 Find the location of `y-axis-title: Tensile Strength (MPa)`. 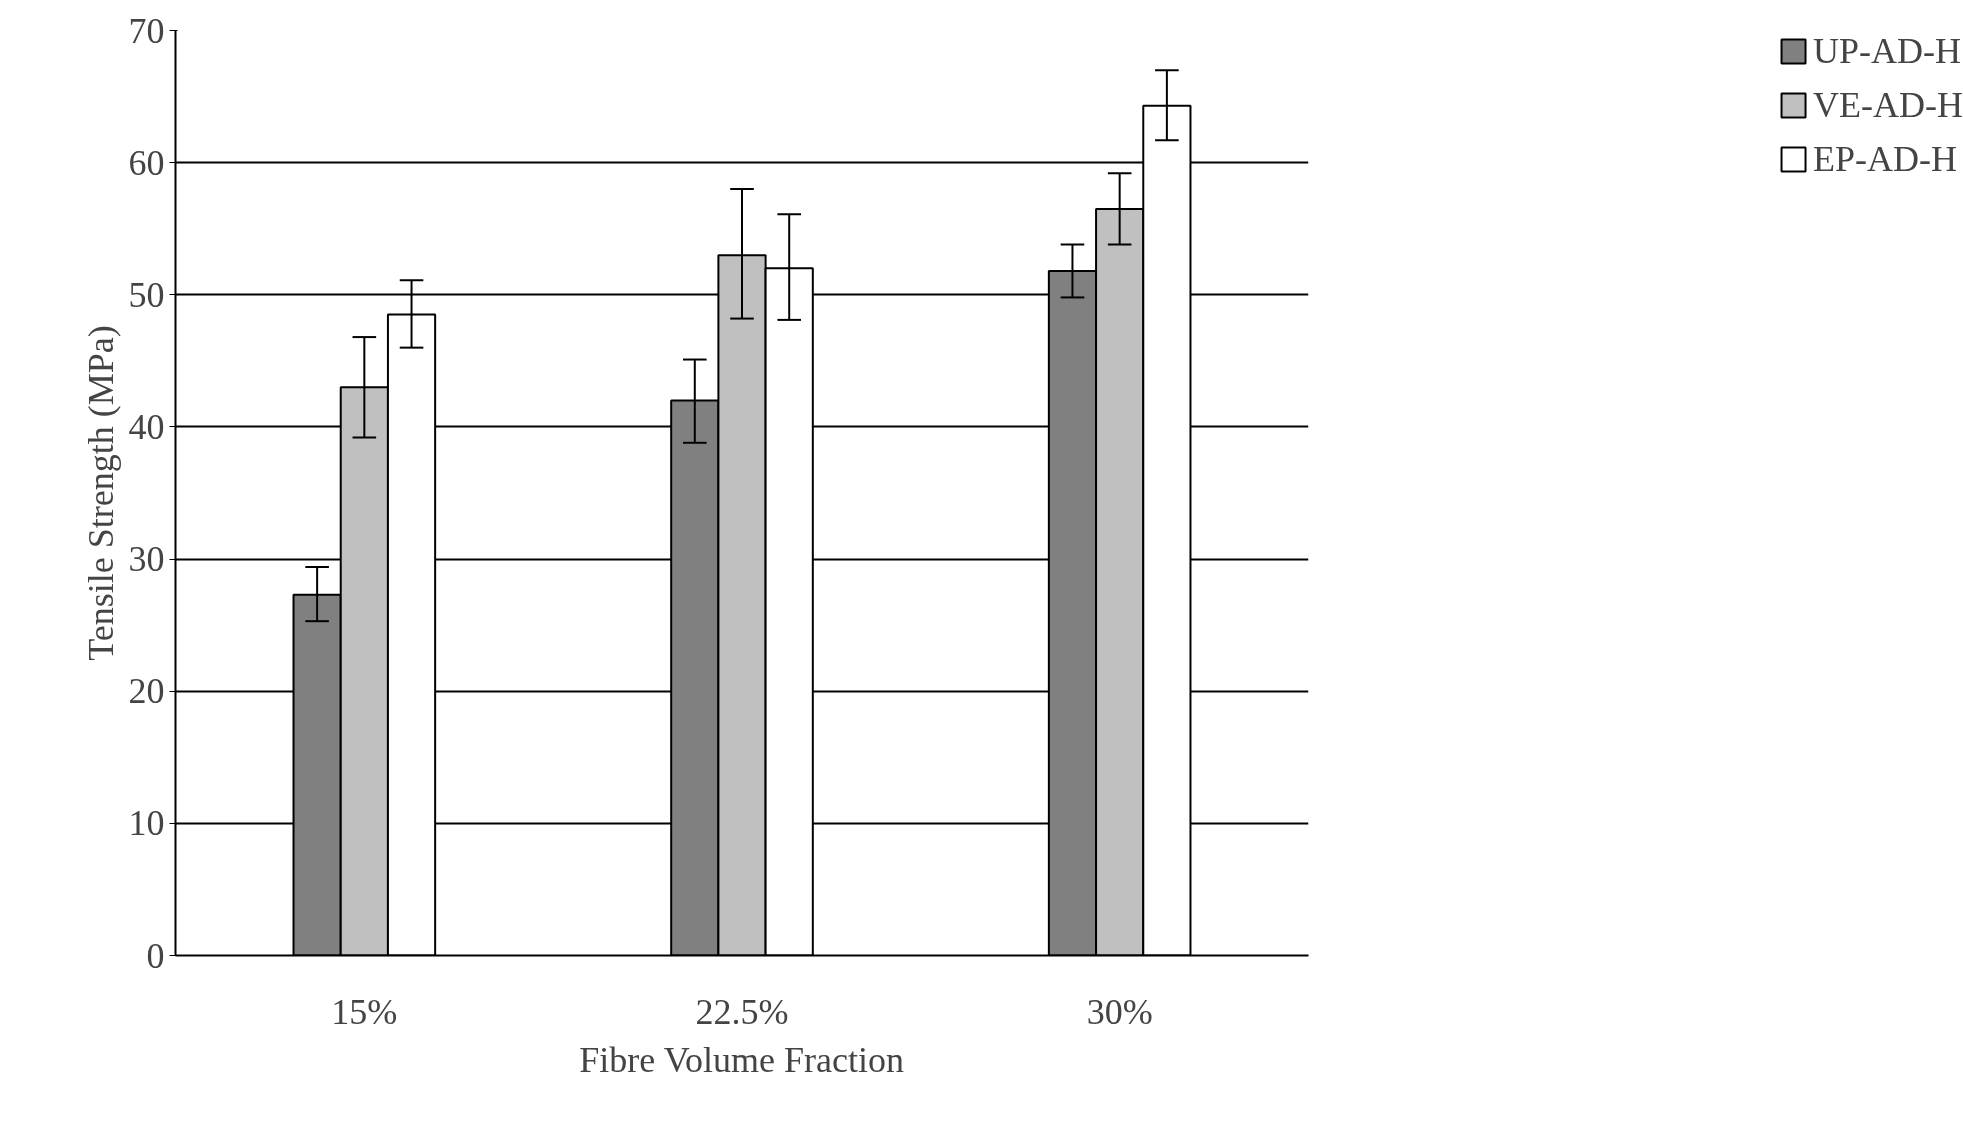

y-axis-title: Tensile Strength (MPa) is located at coordinates (100, 493).